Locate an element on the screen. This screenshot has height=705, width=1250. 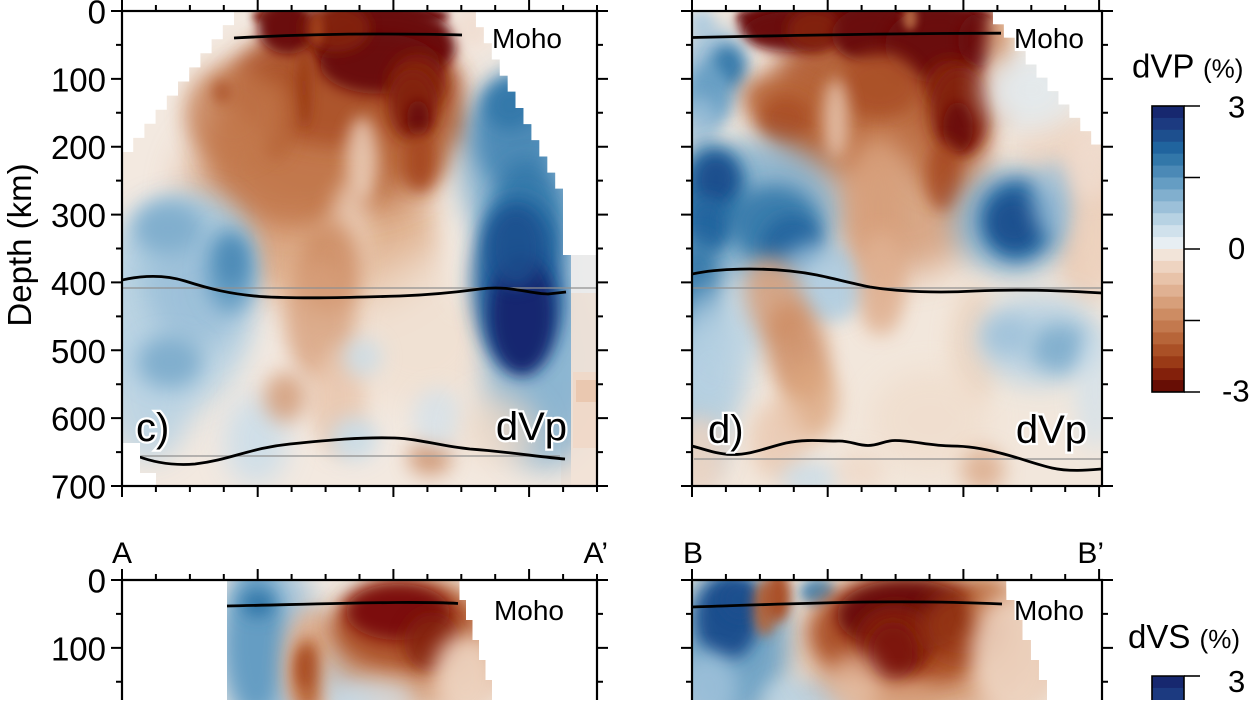
svg-text: 200 is located at coordinates (78, 147).